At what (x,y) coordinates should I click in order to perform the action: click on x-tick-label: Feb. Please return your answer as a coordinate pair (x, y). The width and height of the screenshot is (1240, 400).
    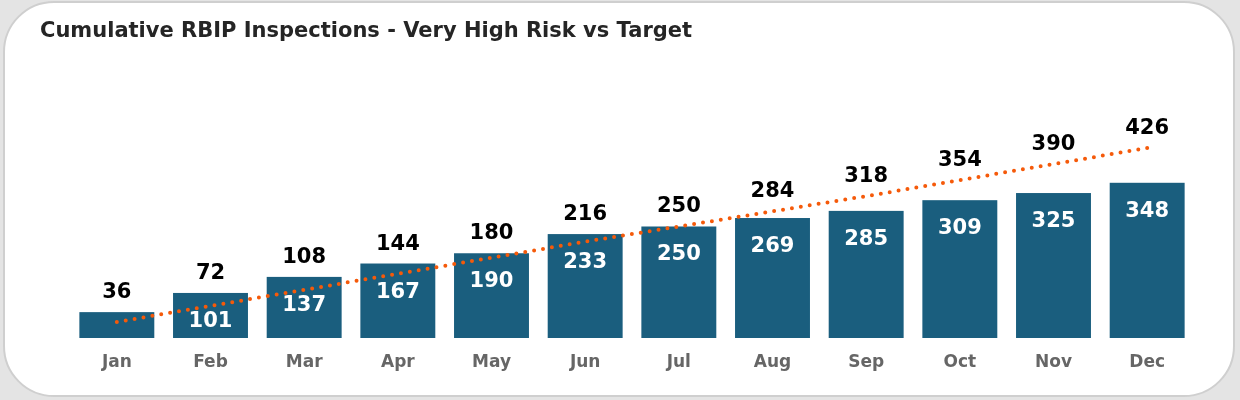
    Looking at the image, I should click on (210, 361).